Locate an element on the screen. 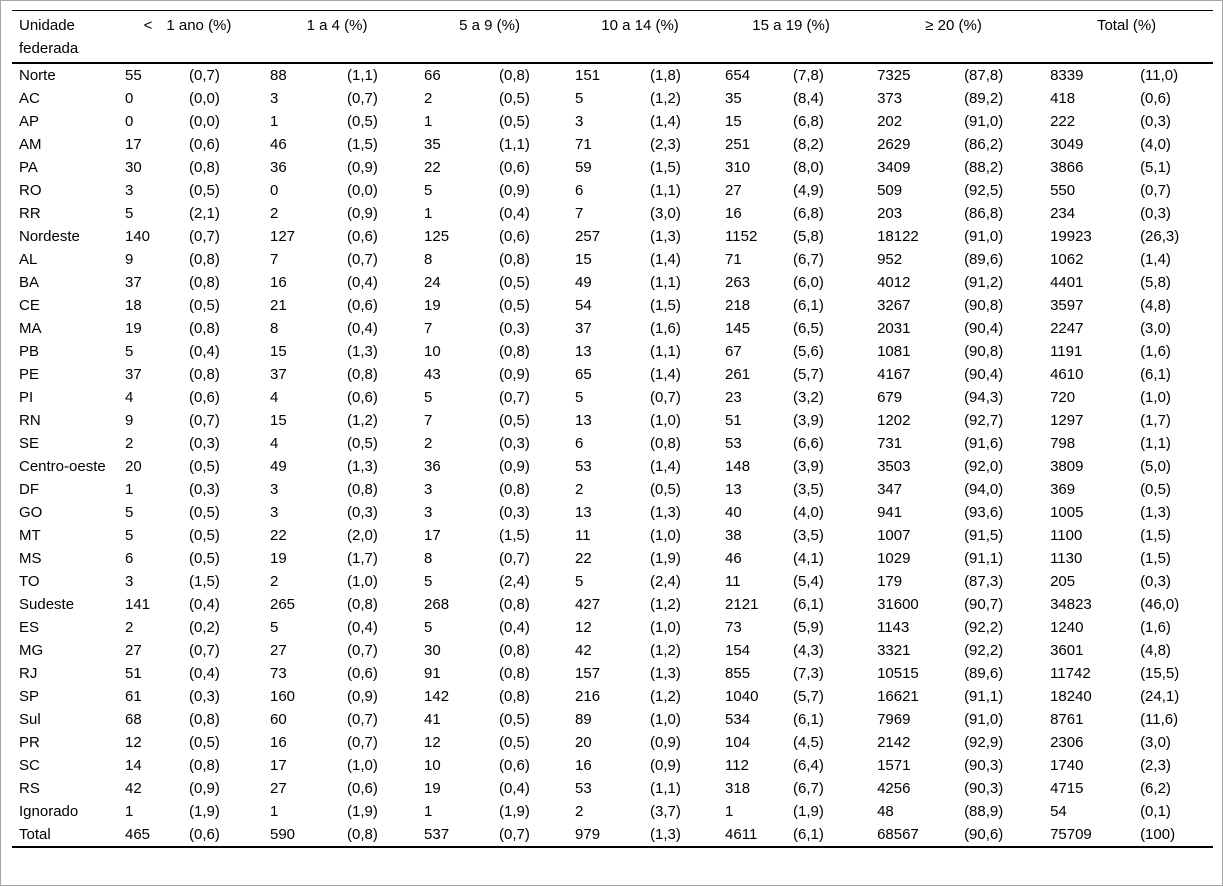  table-cell: (1,4) is located at coordinates (665, 259).